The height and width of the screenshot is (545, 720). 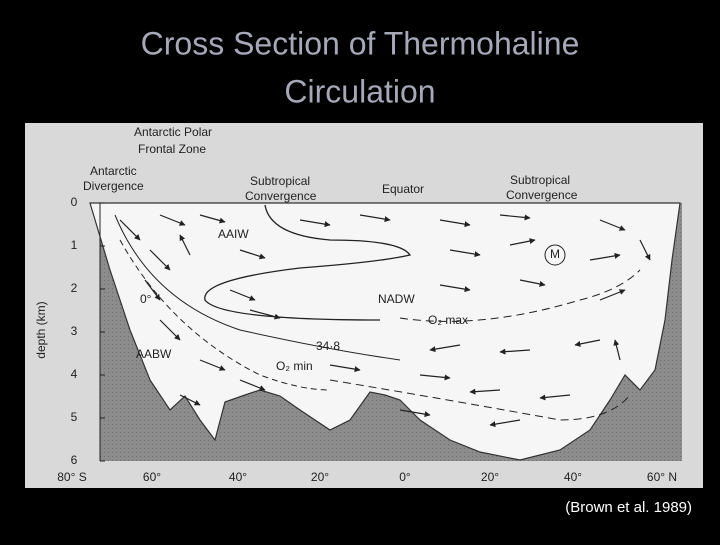 I want to click on caption: (Brown et al. 1989), so click(x=628, y=507).